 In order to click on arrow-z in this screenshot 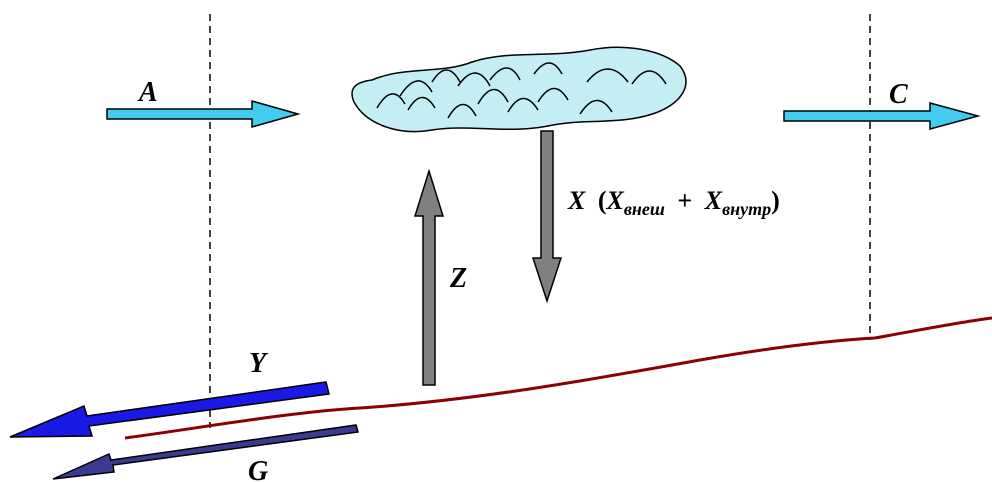, I will do `click(429, 277)`.